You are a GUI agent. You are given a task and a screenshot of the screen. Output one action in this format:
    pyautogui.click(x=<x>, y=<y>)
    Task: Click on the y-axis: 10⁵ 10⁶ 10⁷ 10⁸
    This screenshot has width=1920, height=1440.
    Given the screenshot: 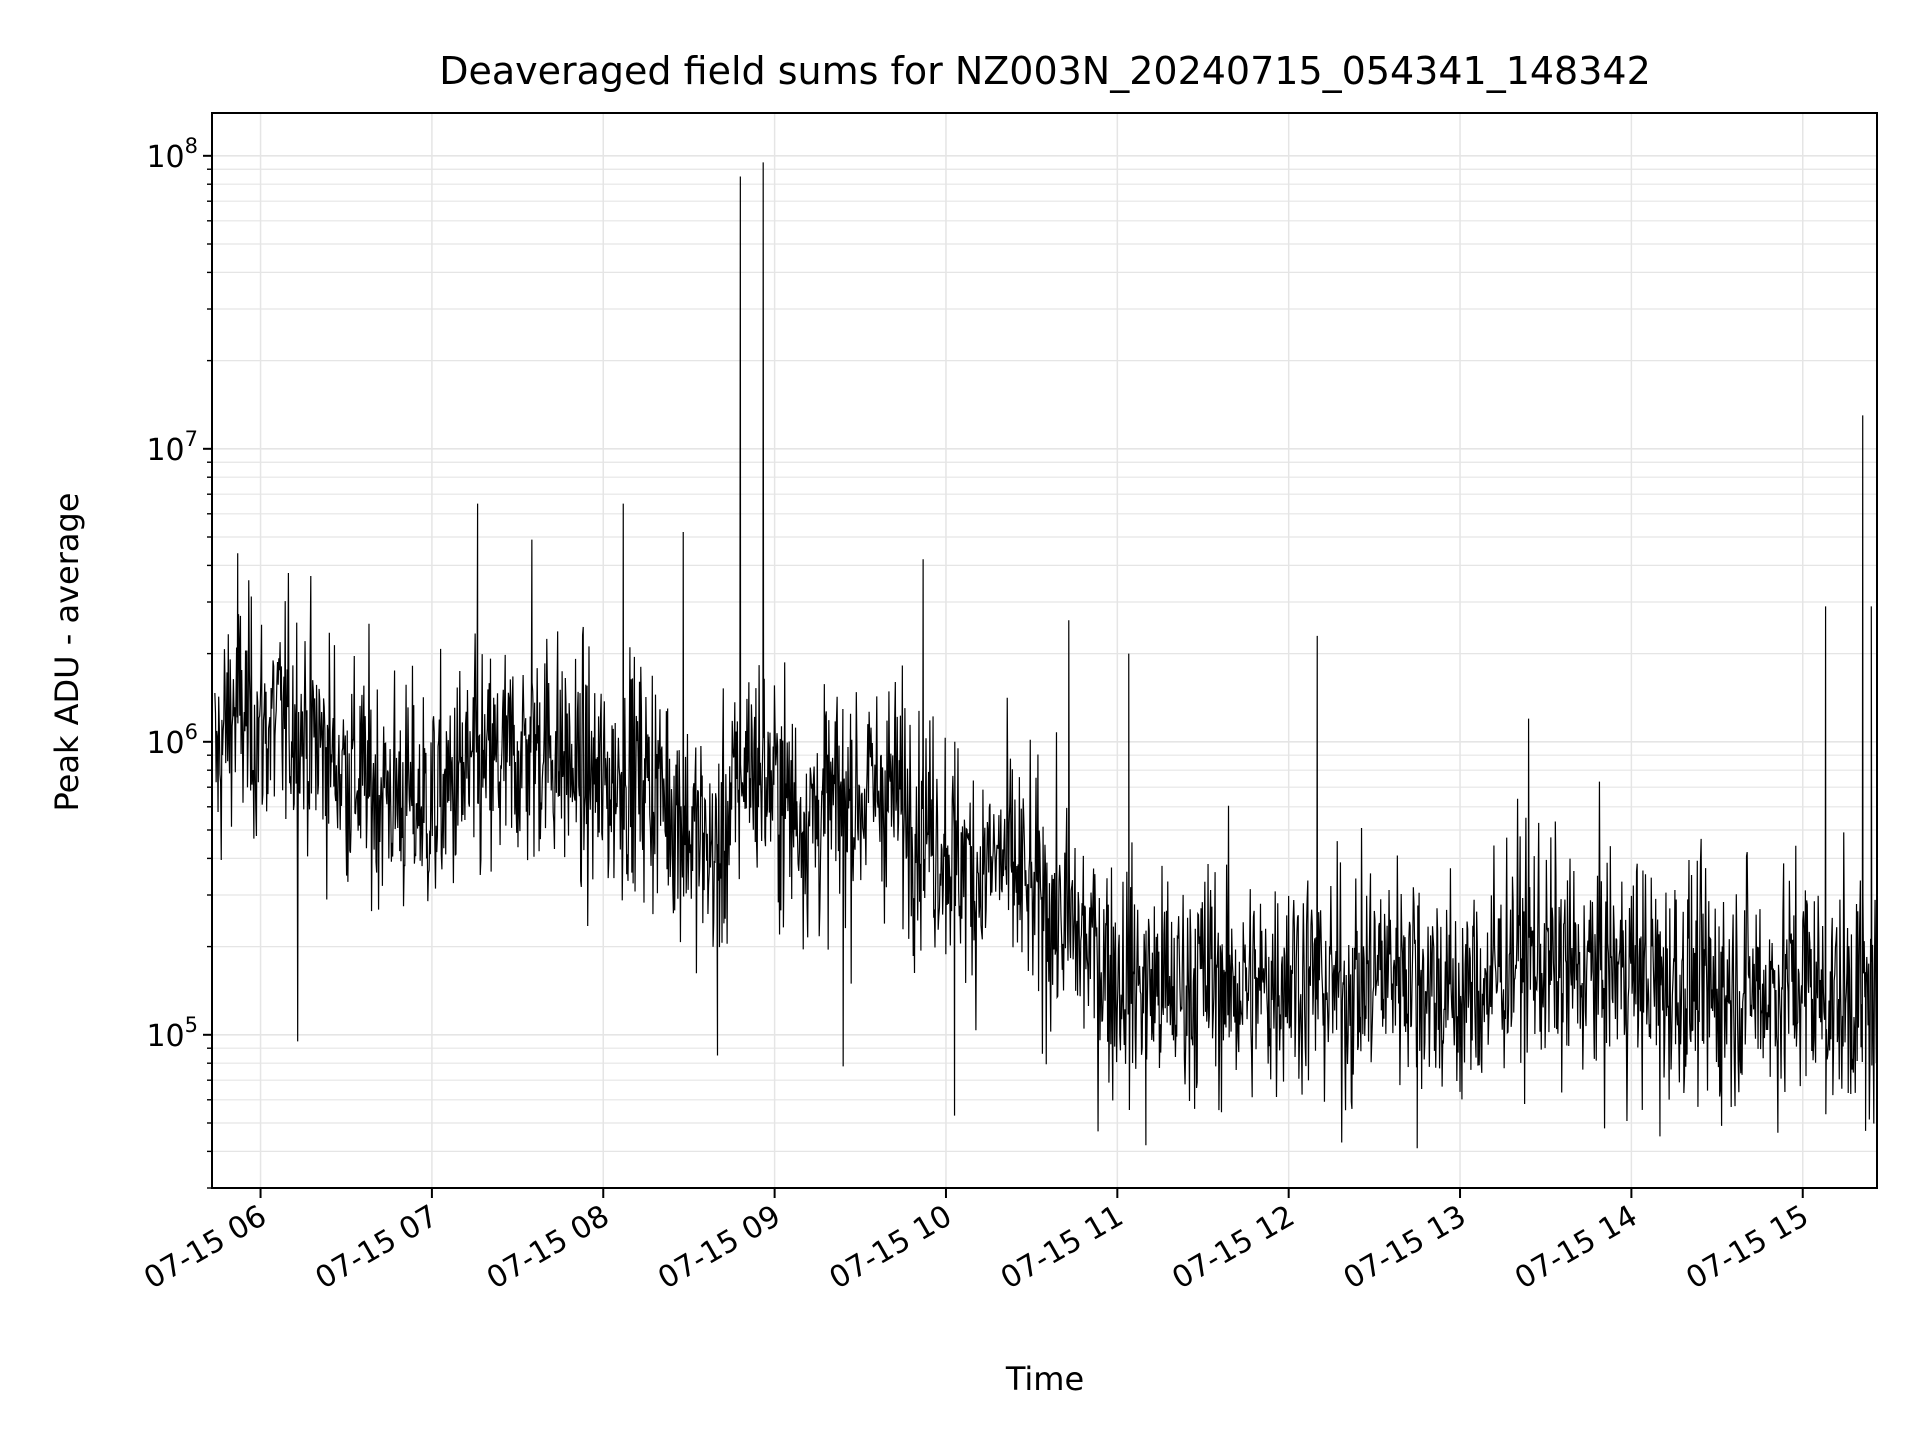 What is the action you would take?
    pyautogui.click(x=179, y=661)
    